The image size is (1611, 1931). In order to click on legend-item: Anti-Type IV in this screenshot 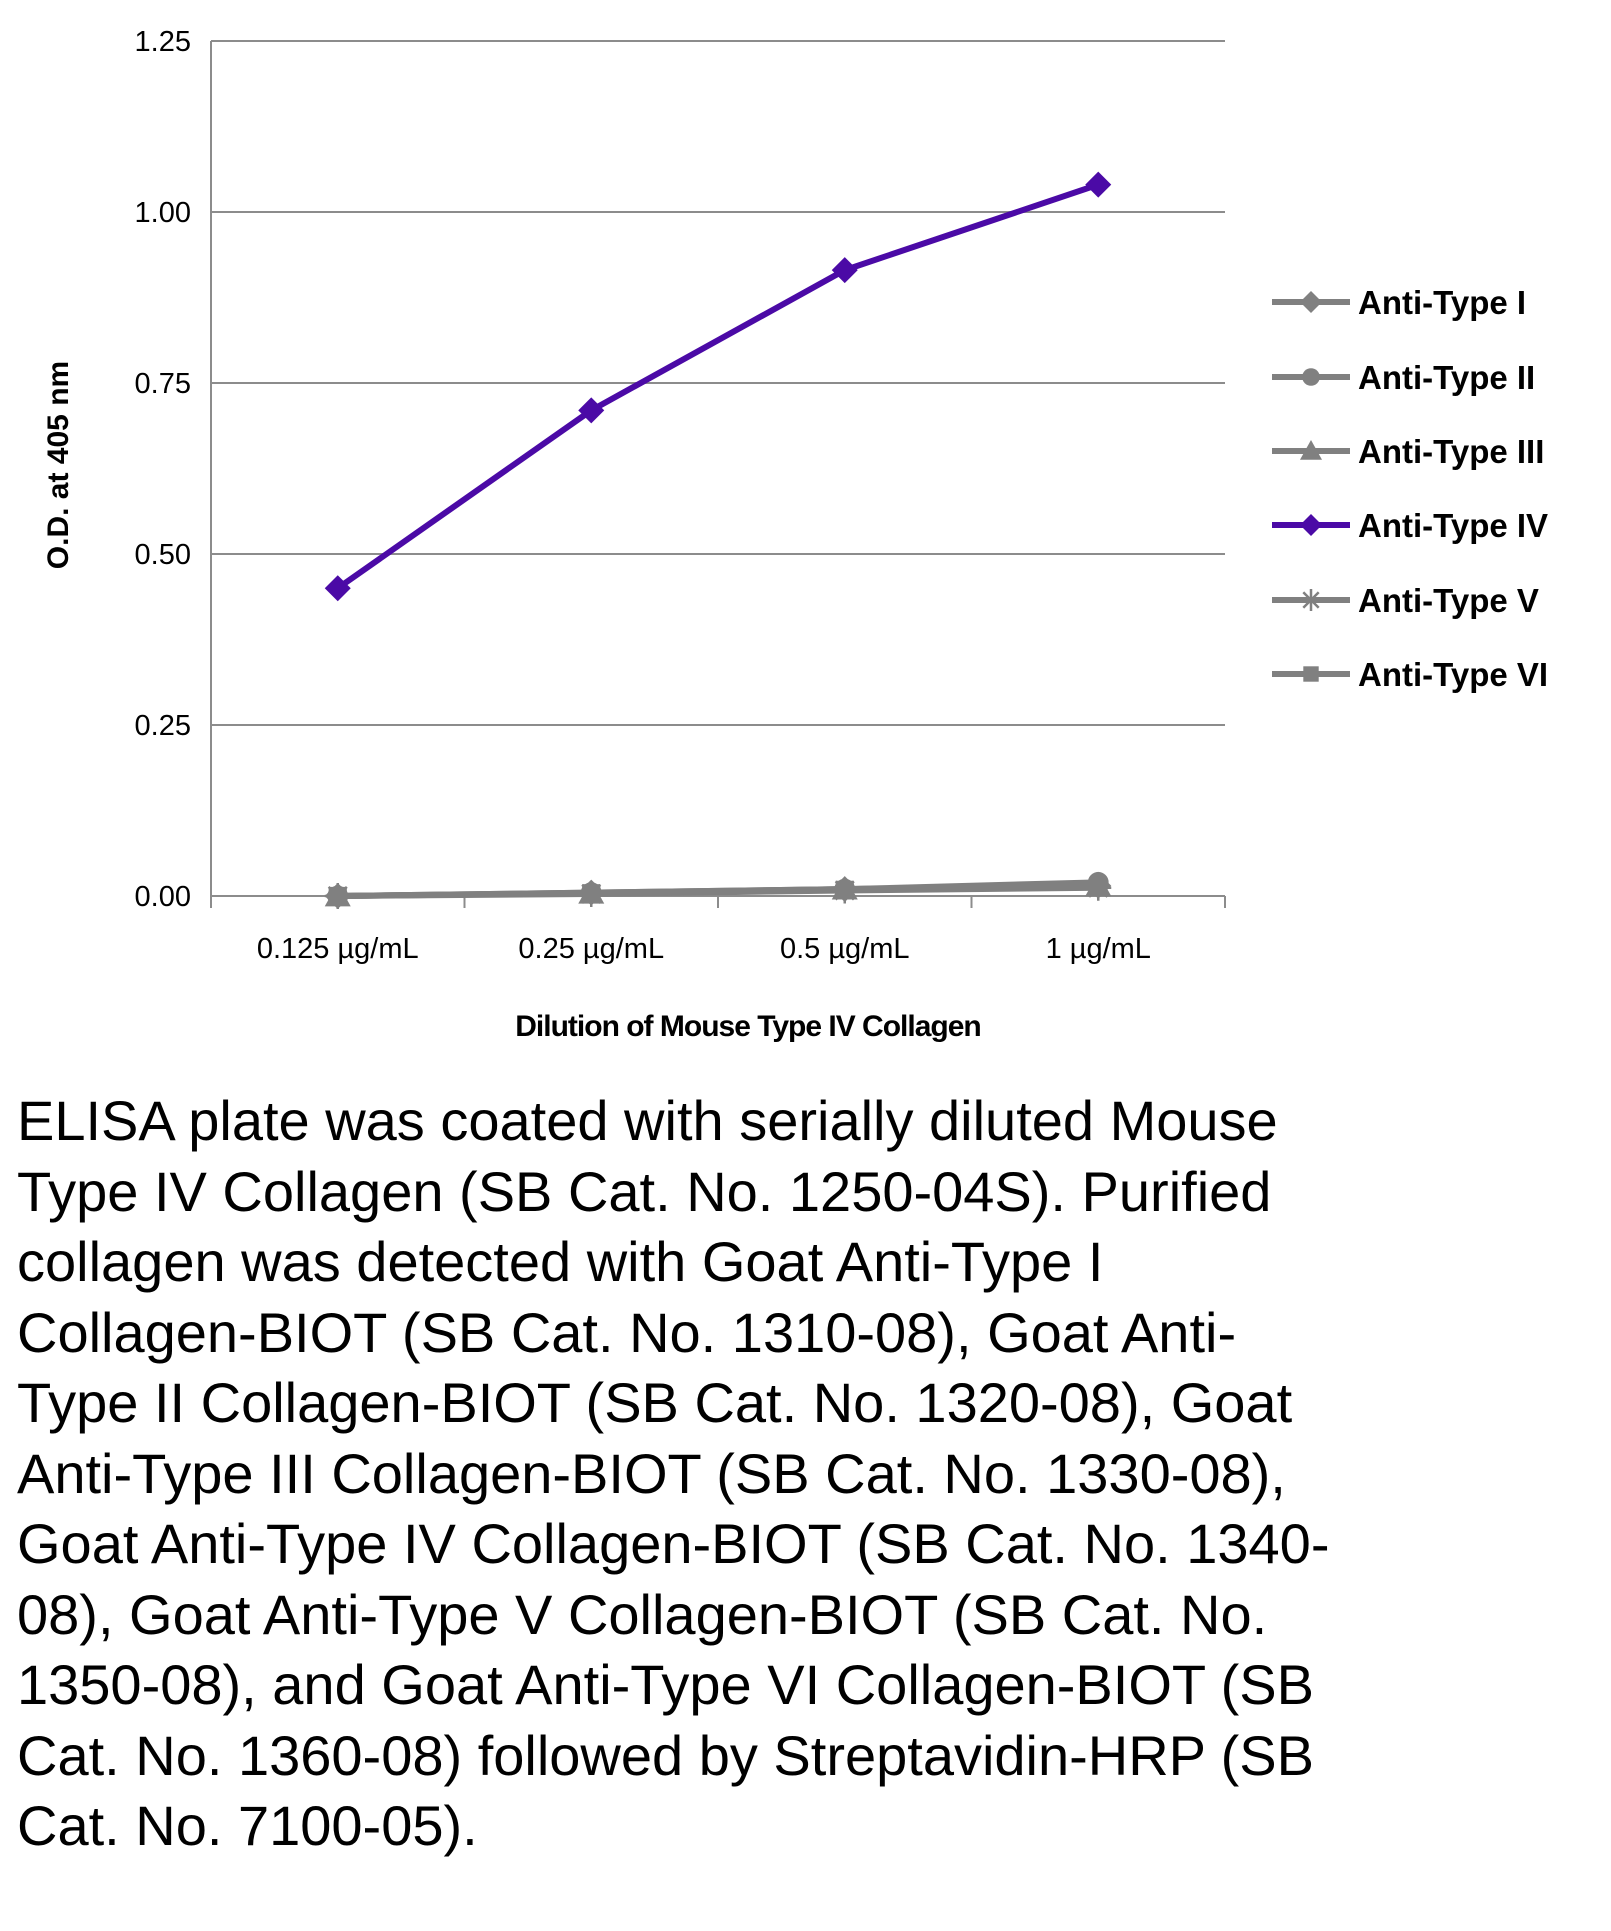, I will do `click(1410, 525)`.